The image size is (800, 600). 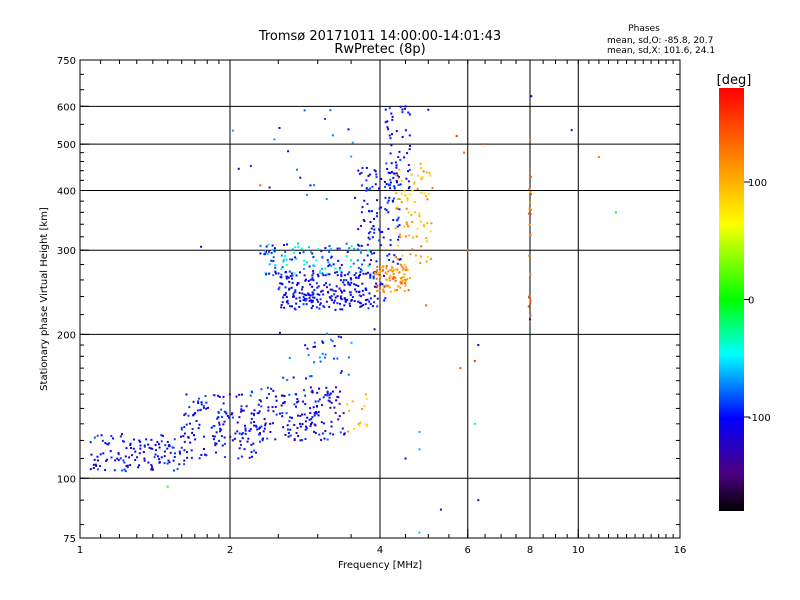 What do you see at coordinates (644, 29) in the screenshot?
I see `phase-stats-heading: Phases` at bounding box center [644, 29].